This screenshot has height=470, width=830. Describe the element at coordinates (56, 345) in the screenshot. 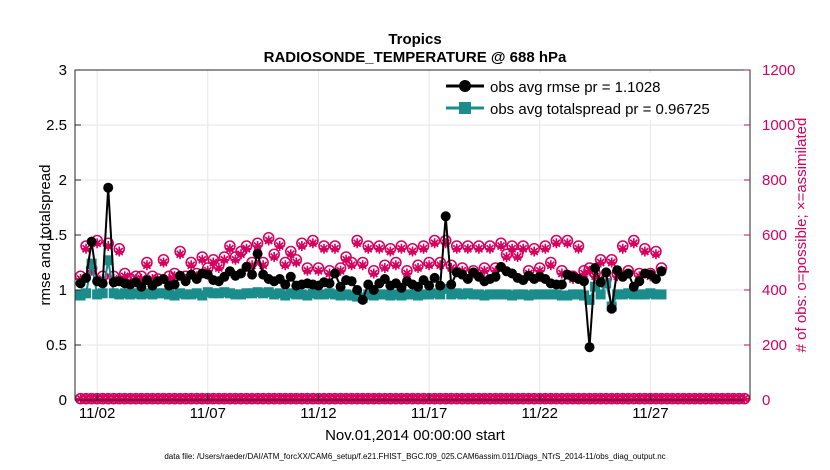

I see `y-tick-label: 0.5` at that location.